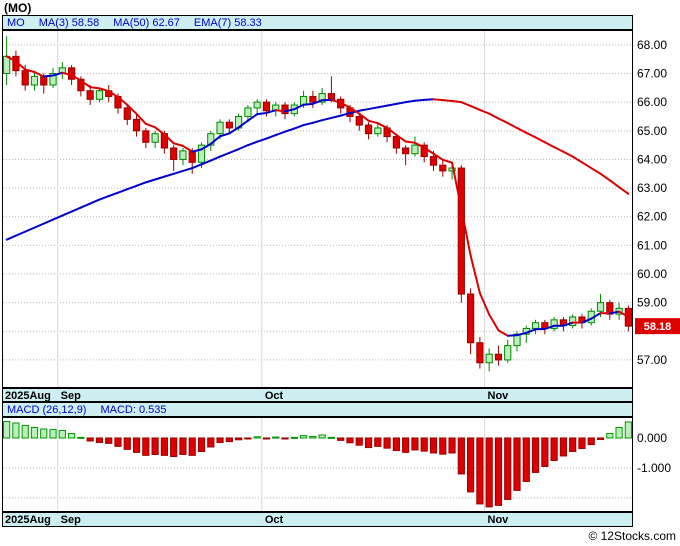 This screenshot has height=546, width=680. I want to click on svg-text: 61.00, so click(652, 245).